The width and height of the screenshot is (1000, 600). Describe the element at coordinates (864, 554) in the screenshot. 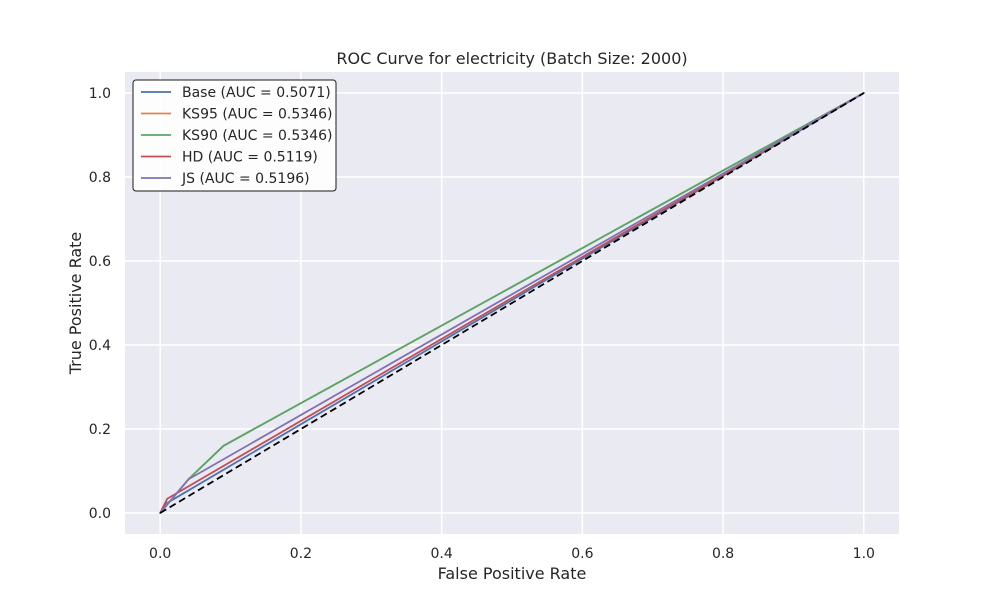

I see `x-tick-label: 1.0` at that location.